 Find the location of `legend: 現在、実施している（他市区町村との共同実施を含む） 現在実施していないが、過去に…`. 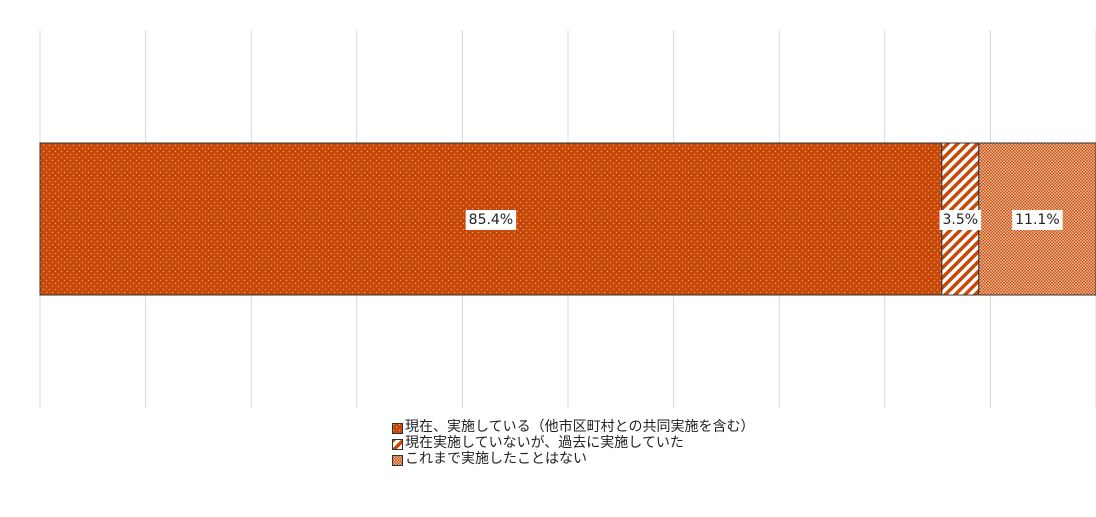

legend: 現在、実施している（他市区町村との共同実施を含む） 現在実施していないが、過去に… is located at coordinates (573, 443).